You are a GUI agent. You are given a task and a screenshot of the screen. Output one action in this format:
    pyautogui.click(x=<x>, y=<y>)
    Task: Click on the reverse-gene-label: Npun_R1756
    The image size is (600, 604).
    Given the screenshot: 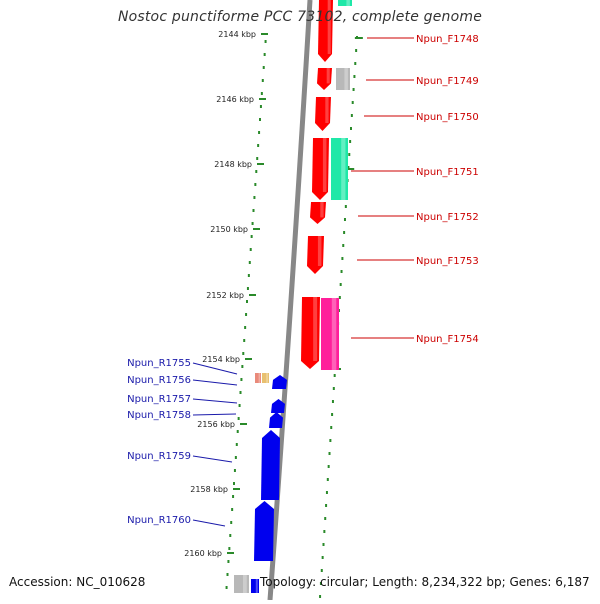 What is the action you would take?
    pyautogui.click(x=159, y=380)
    